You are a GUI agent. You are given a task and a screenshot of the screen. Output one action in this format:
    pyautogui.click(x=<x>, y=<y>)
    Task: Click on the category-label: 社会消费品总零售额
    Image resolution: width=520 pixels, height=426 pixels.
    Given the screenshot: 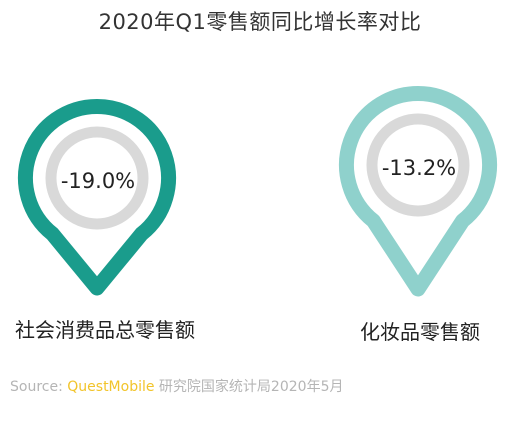 What is the action you would take?
    pyautogui.click(x=105, y=330)
    